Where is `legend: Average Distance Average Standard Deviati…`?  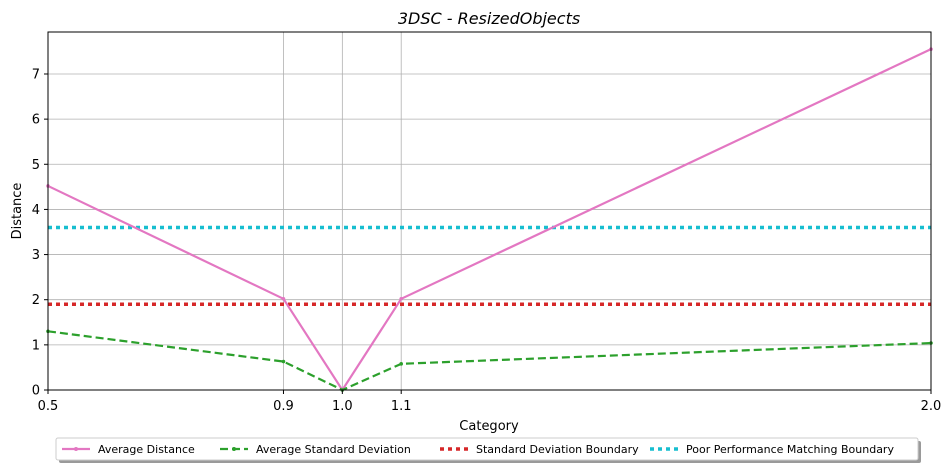 legend: Average Distance Average Standard Deviati… is located at coordinates (488, 450).